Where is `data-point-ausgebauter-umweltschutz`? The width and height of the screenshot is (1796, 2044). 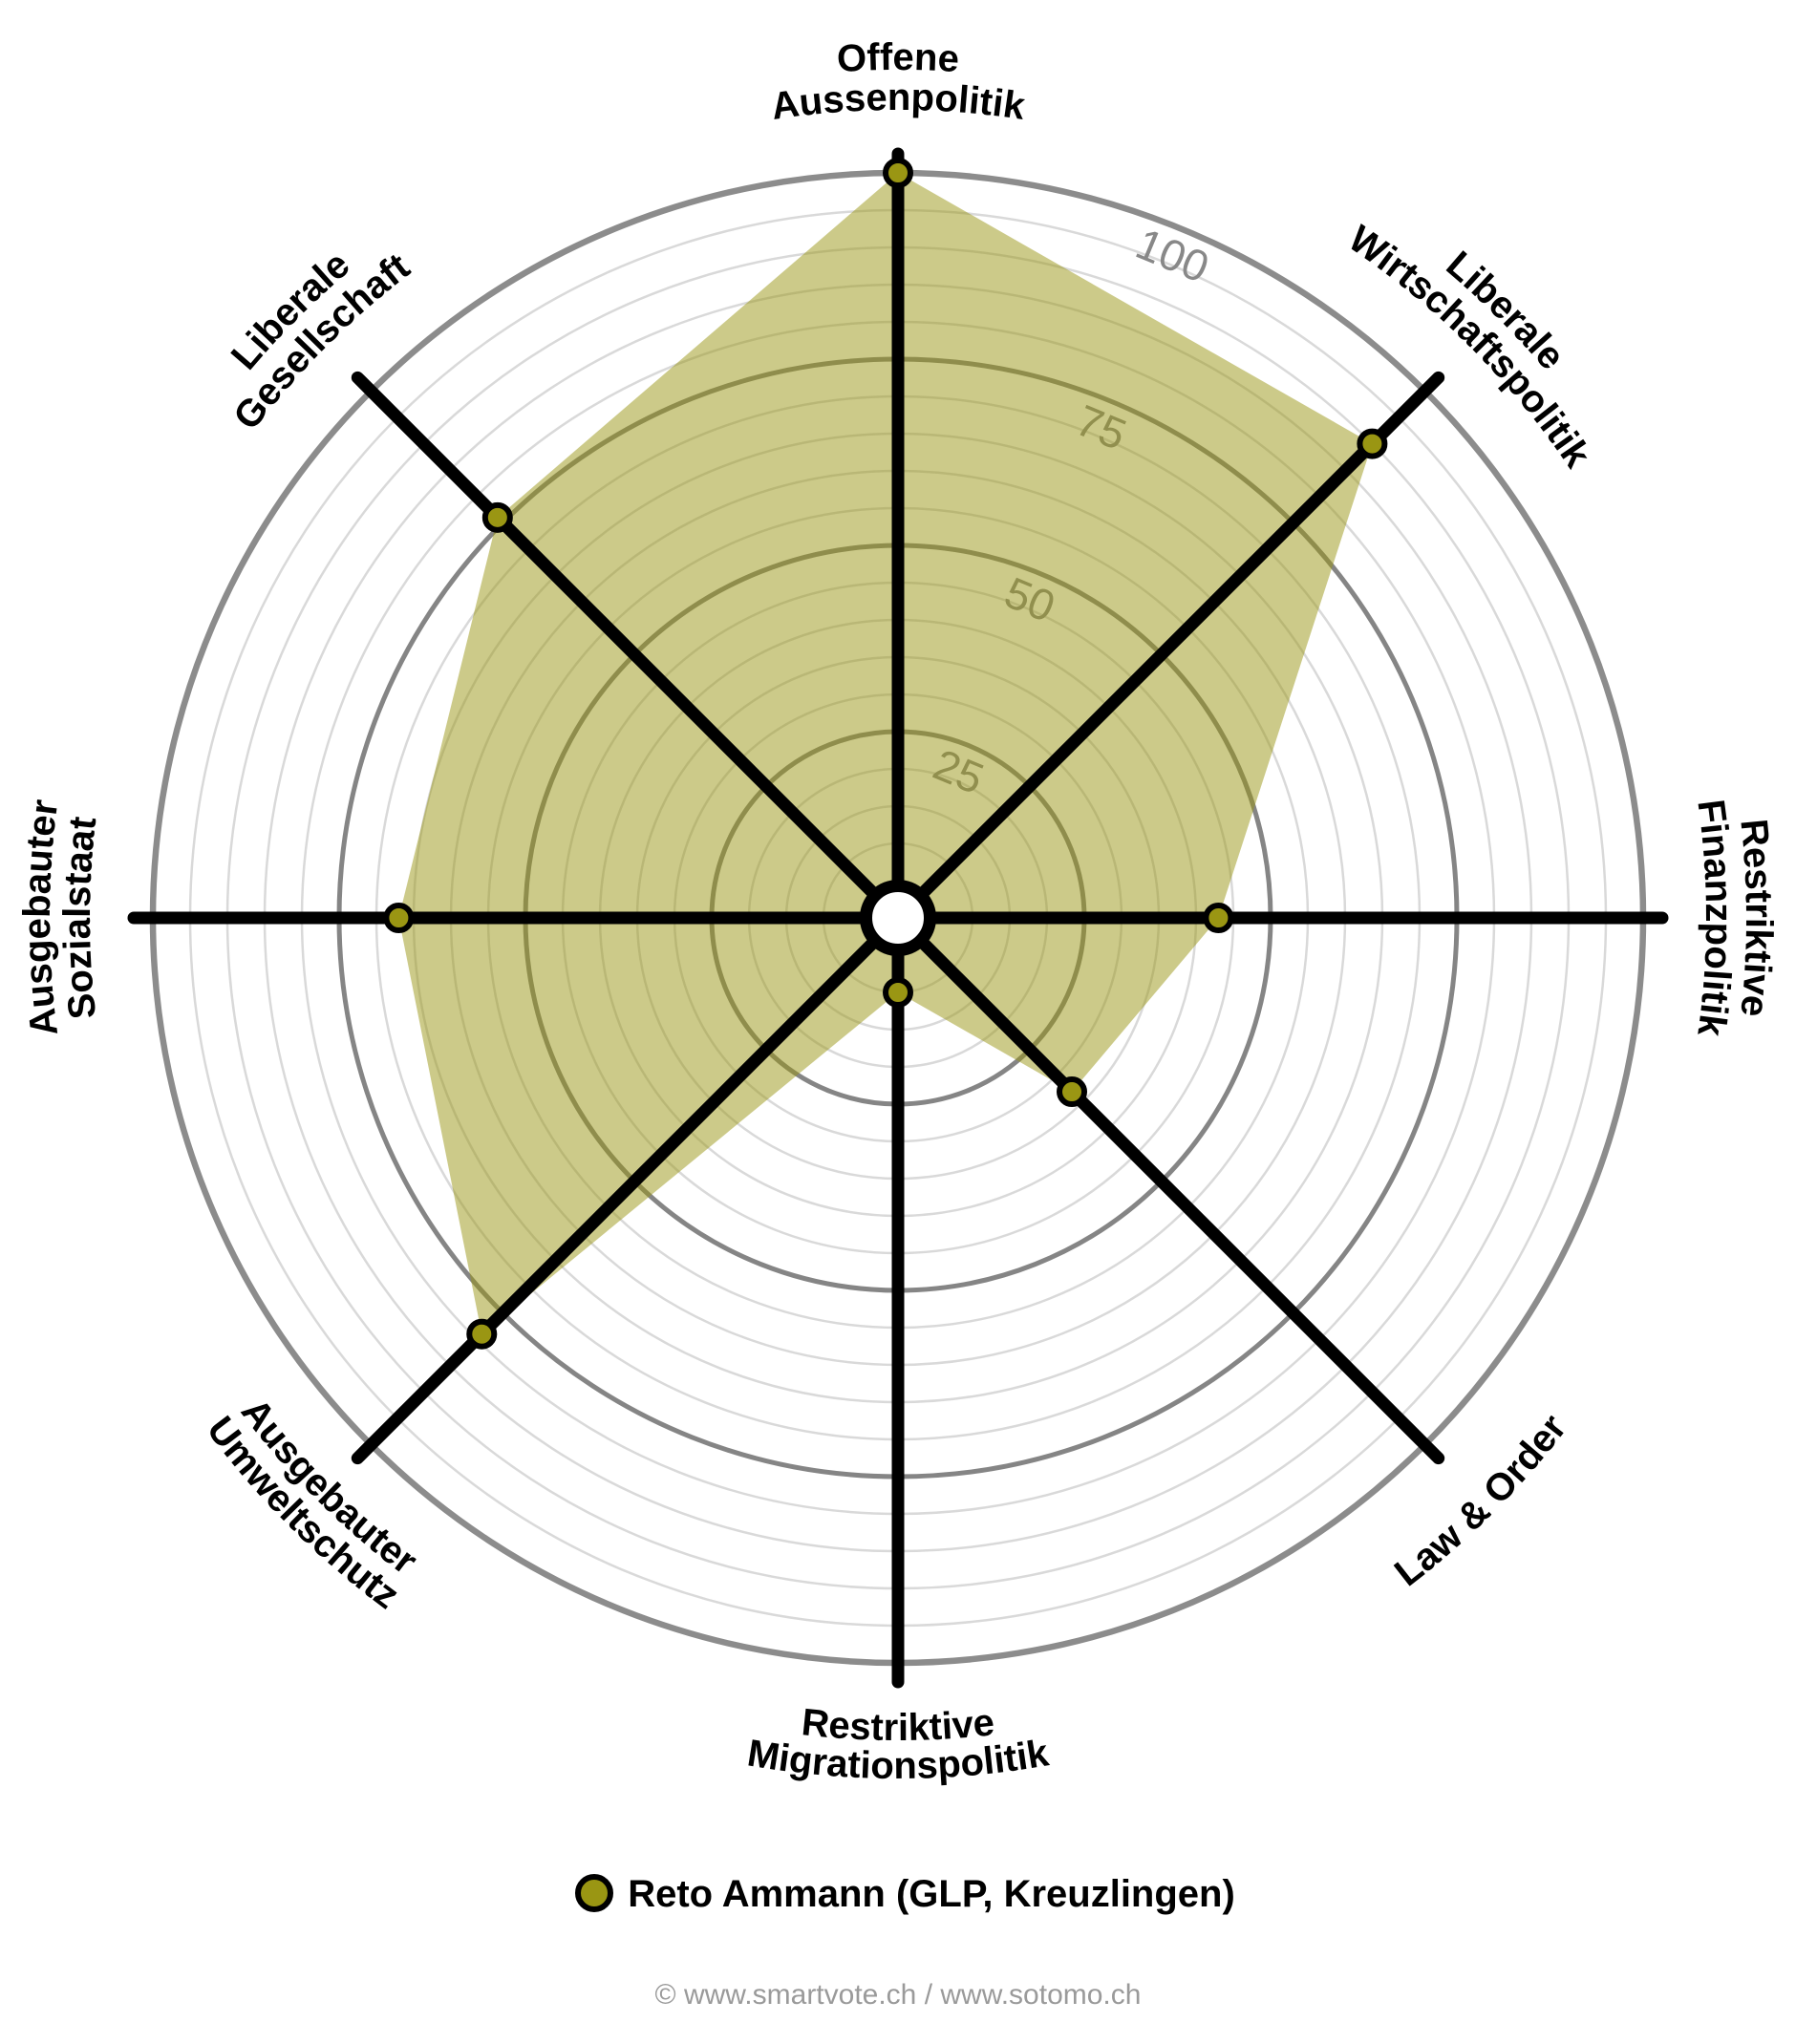 data-point-ausgebauter-umweltschutz is located at coordinates (482, 1334).